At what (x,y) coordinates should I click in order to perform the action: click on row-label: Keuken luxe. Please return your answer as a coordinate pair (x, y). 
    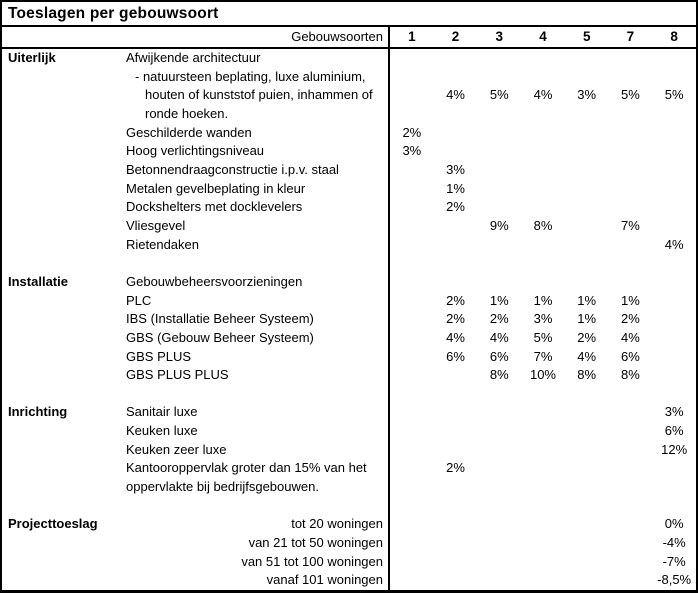
    Looking at the image, I should click on (162, 431).